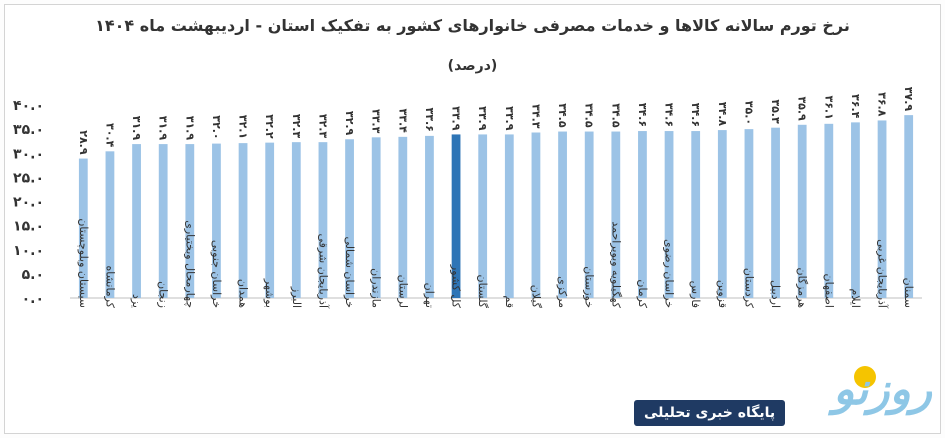 This screenshot has height=438, width=945. What do you see at coordinates (323, 271) in the screenshot?
I see `category-label: آذربایجان شرقی` at bounding box center [323, 271].